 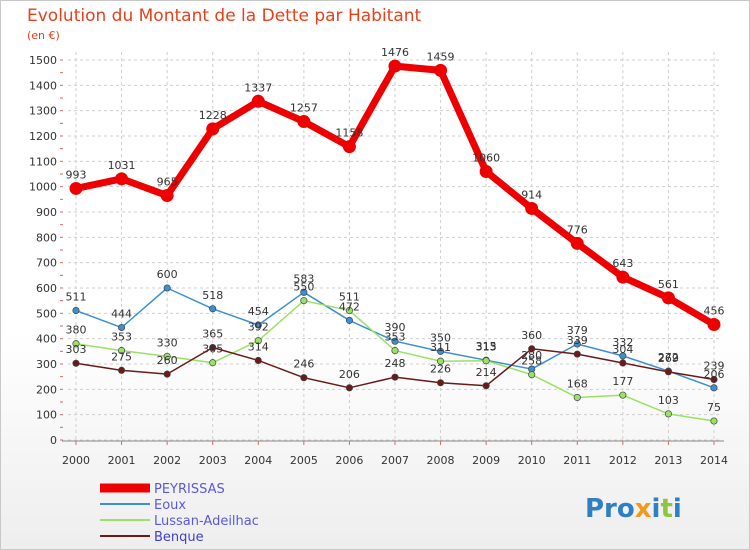 What do you see at coordinates (206, 521) in the screenshot?
I see `legend-label: Lussan-Adeilhac` at bounding box center [206, 521].